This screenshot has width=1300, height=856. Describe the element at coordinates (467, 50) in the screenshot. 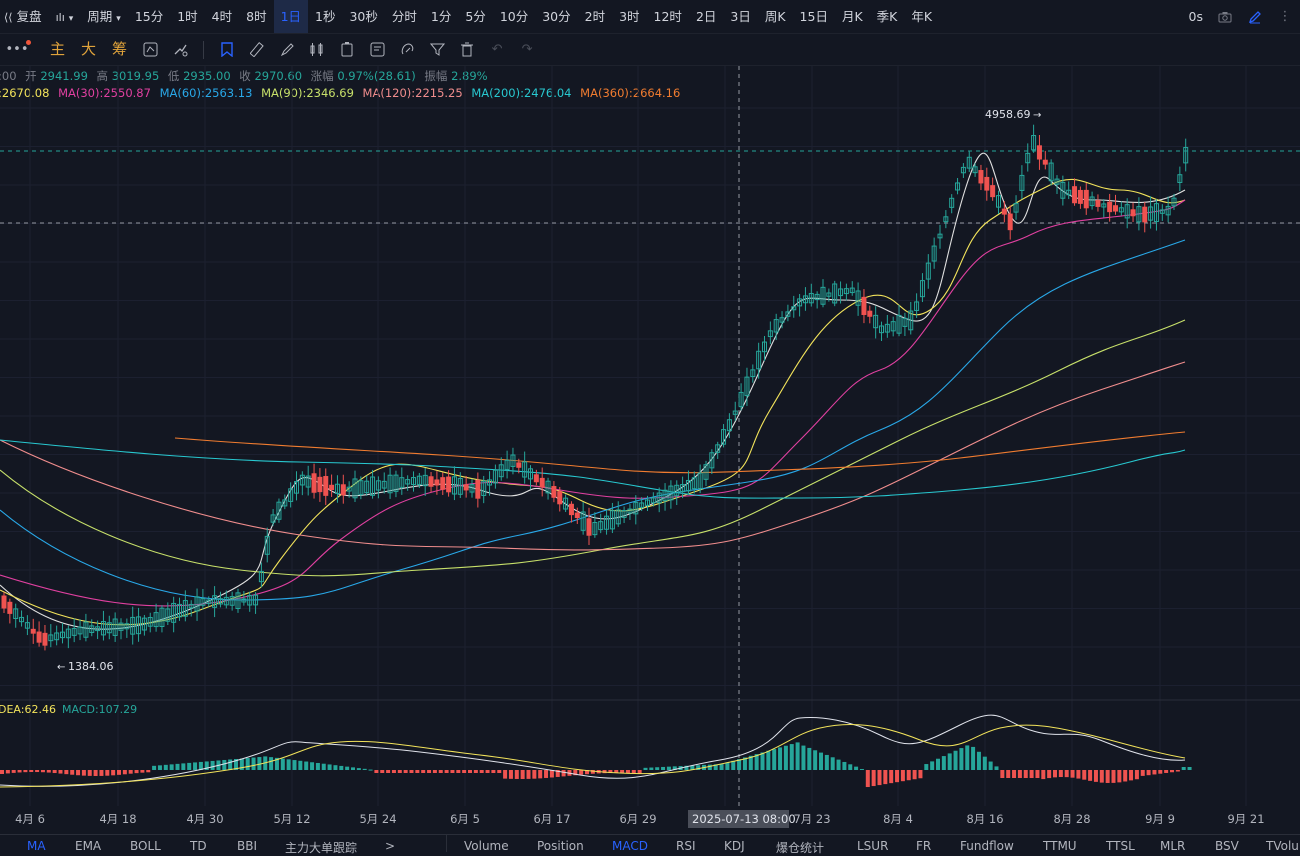

I see `trash-icon` at that location.